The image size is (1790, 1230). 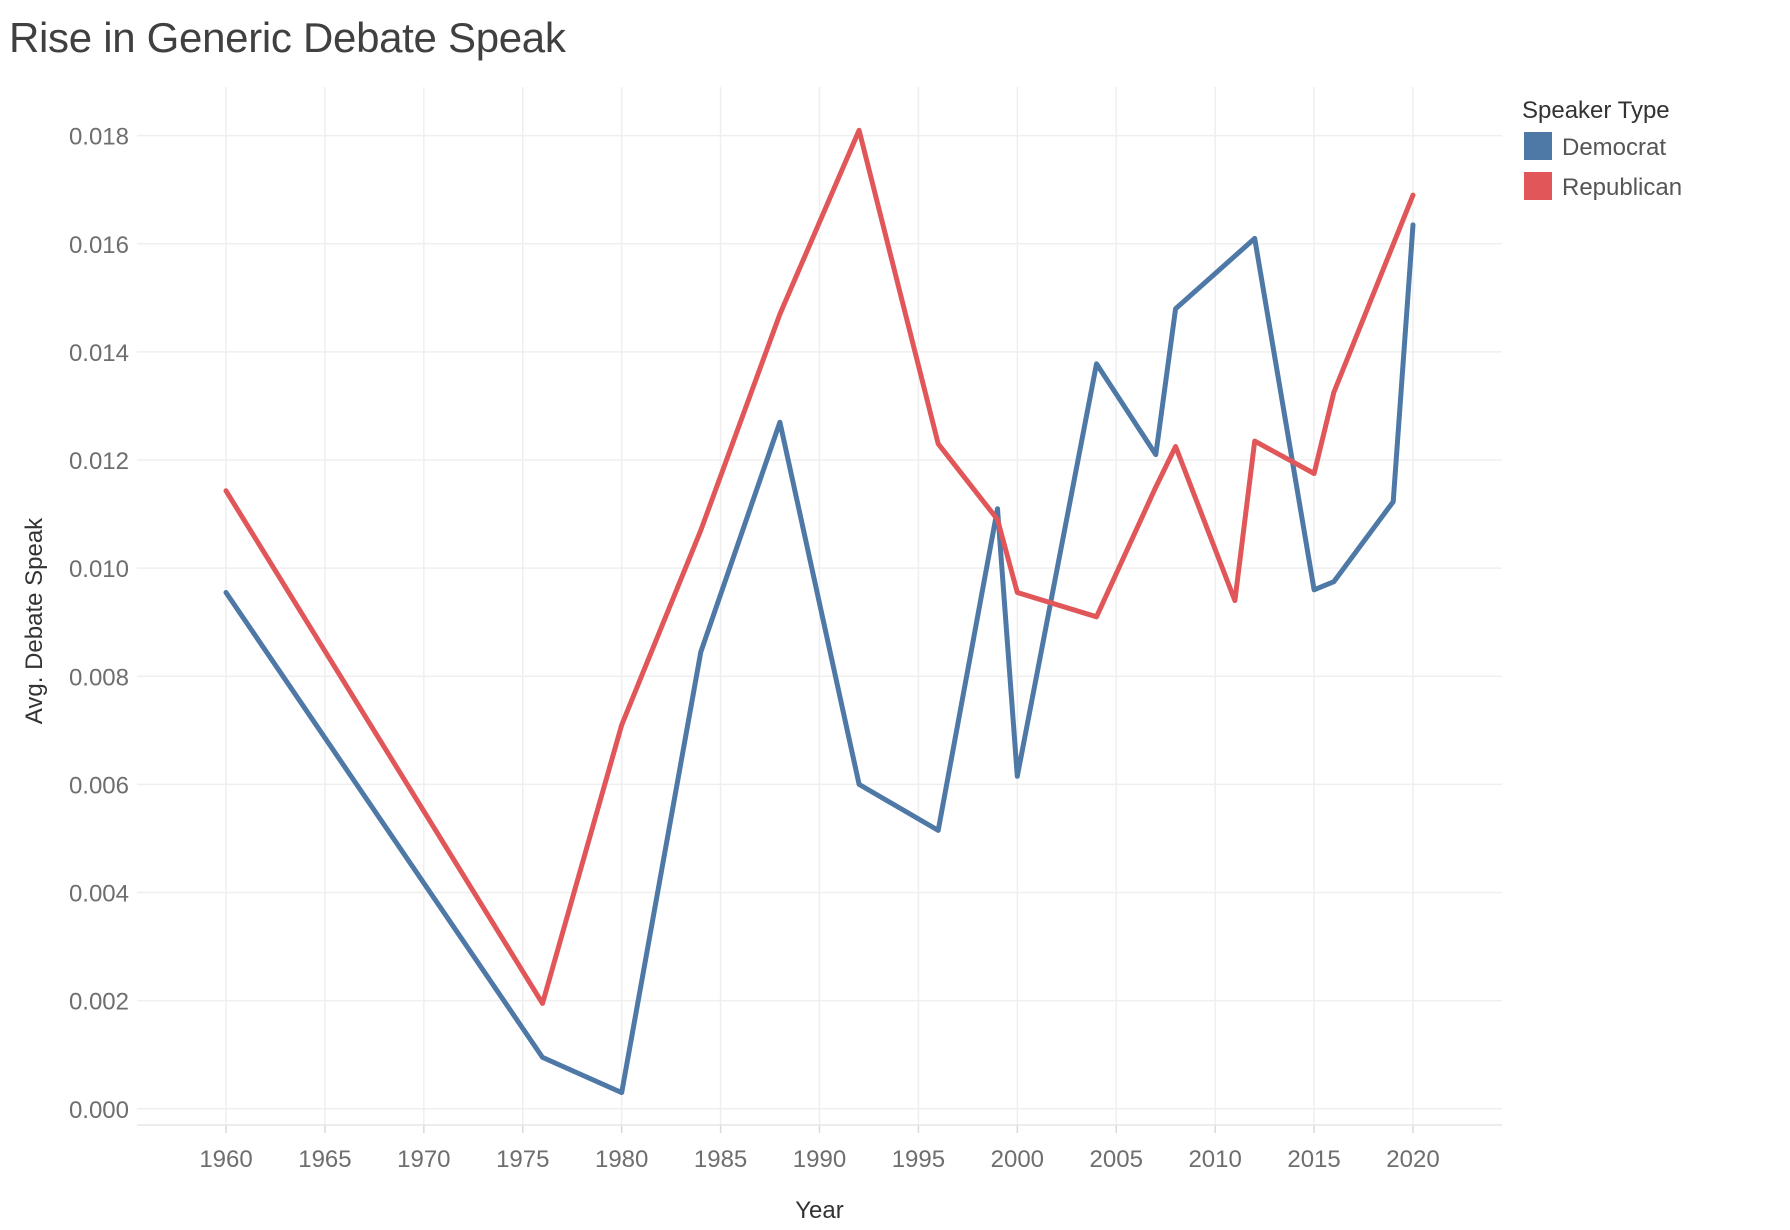 I want to click on x-axis-title: Year, so click(x=819, y=1210).